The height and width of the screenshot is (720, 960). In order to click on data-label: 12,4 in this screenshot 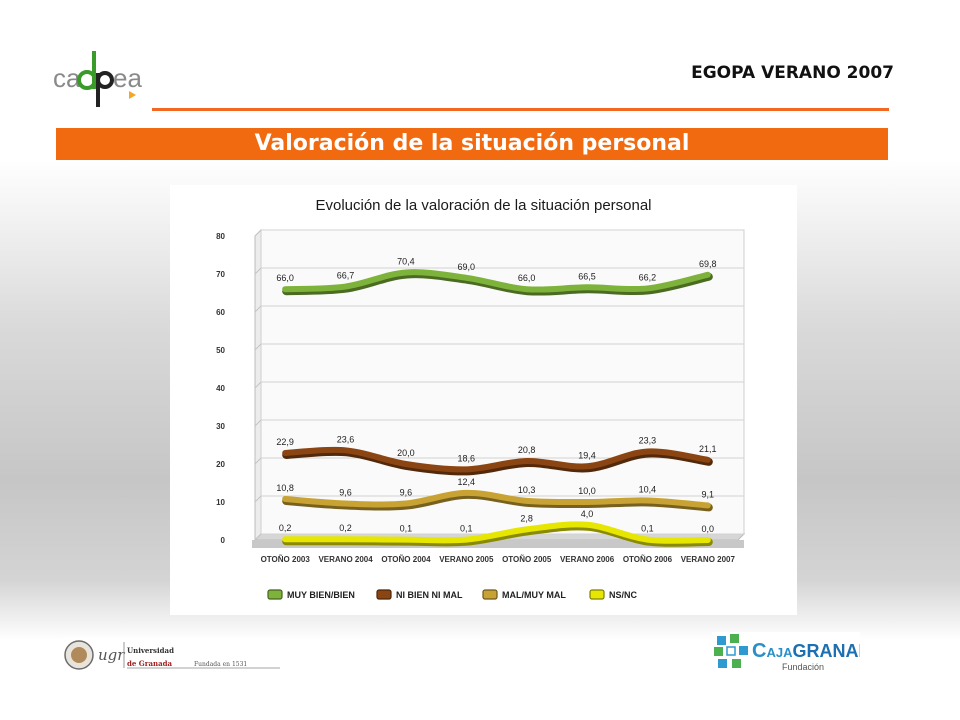, I will do `click(467, 482)`.